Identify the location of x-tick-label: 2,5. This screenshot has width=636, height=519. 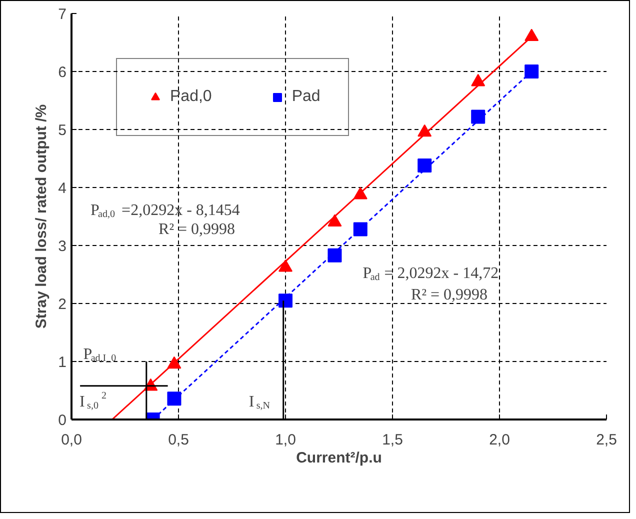
(606, 440).